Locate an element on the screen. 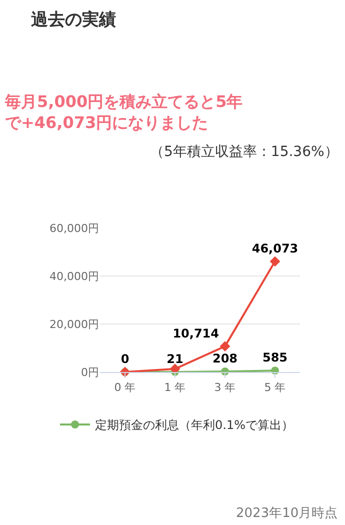 Image resolution: width=345 pixels, height=525 pixels. y-tick-label: 40,000円 is located at coordinates (74, 276).